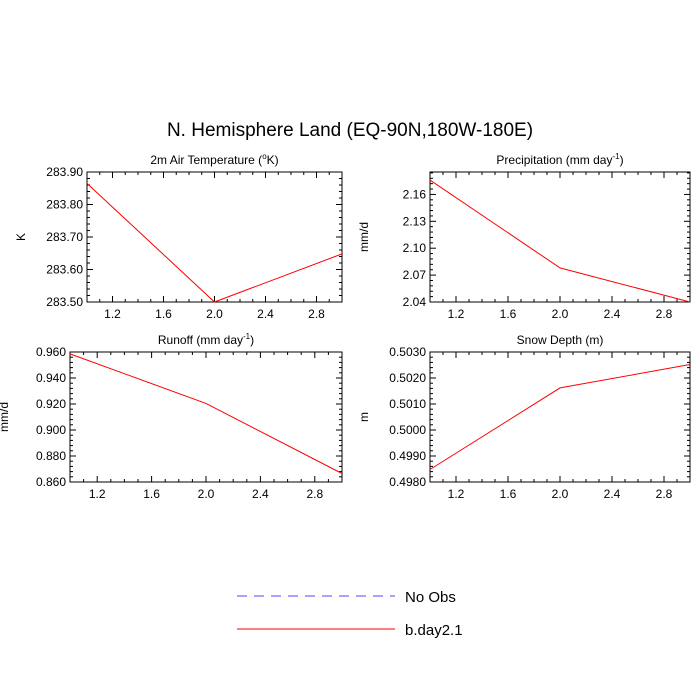  I want to click on y-tick-label: 283.80, so click(64, 205).